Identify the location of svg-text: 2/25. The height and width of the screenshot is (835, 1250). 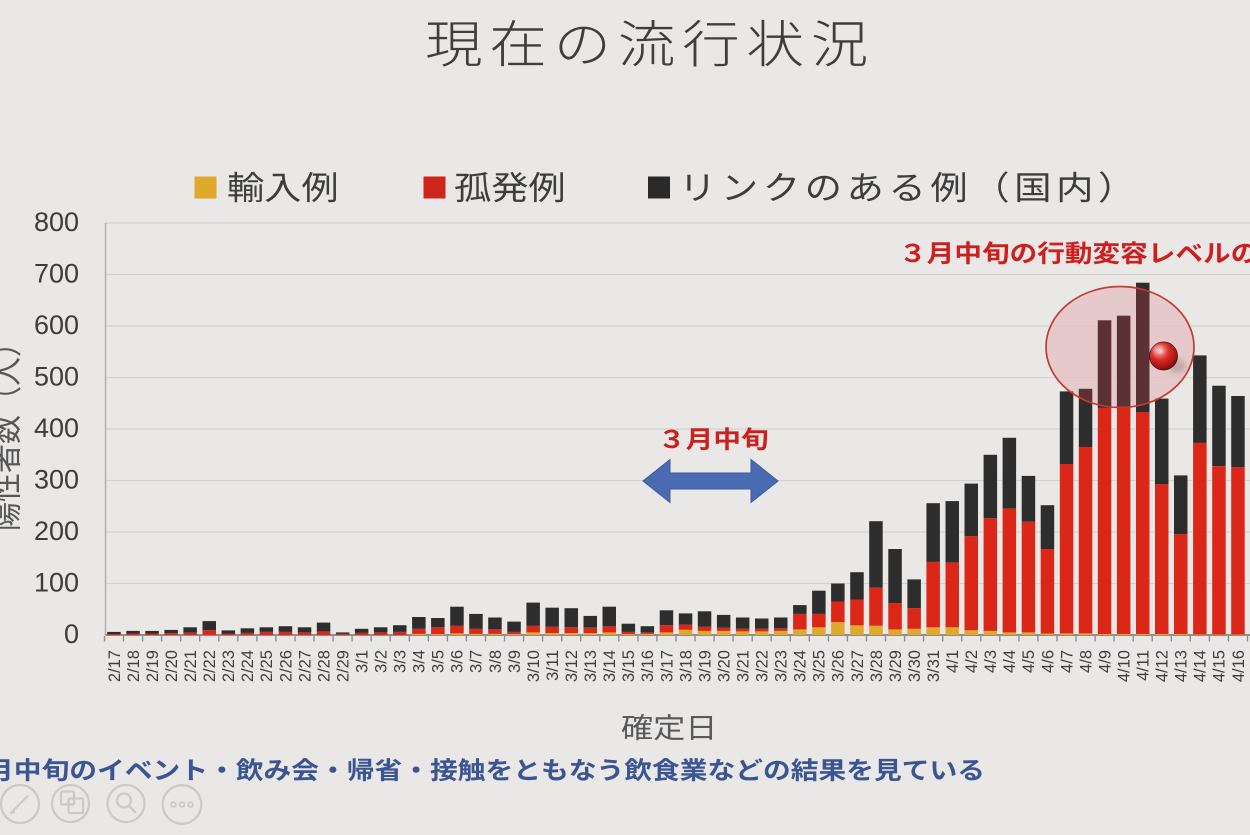
(267, 666).